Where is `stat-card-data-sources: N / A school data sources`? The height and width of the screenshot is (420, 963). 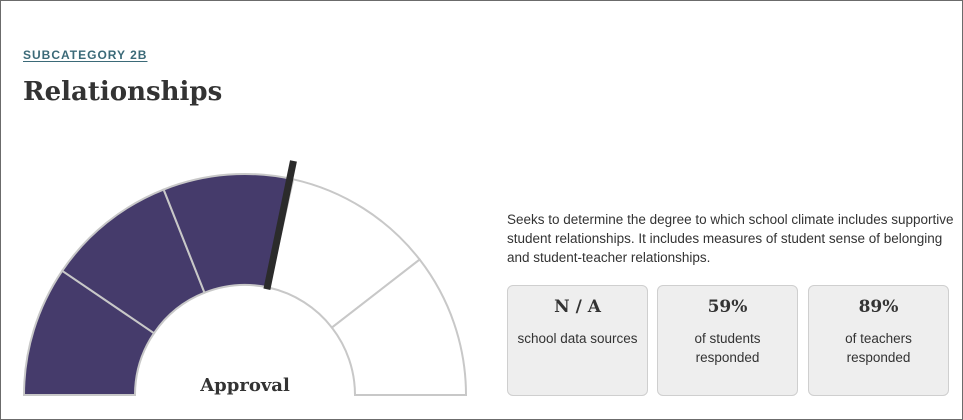 stat-card-data-sources: N / A school data sources is located at coordinates (577, 340).